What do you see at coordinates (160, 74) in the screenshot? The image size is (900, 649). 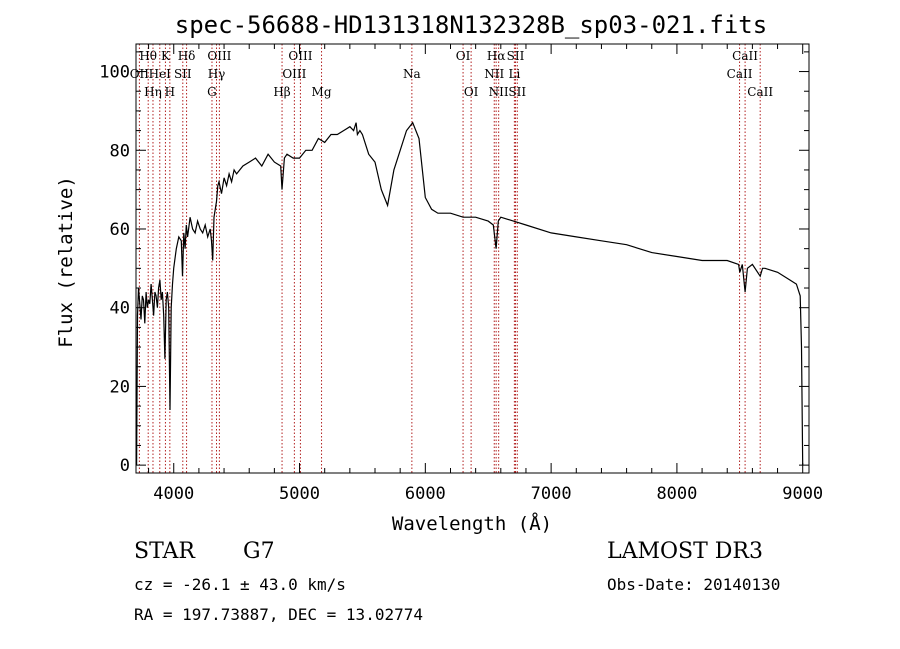 I see `spectral-line-label: HeI` at bounding box center [160, 74].